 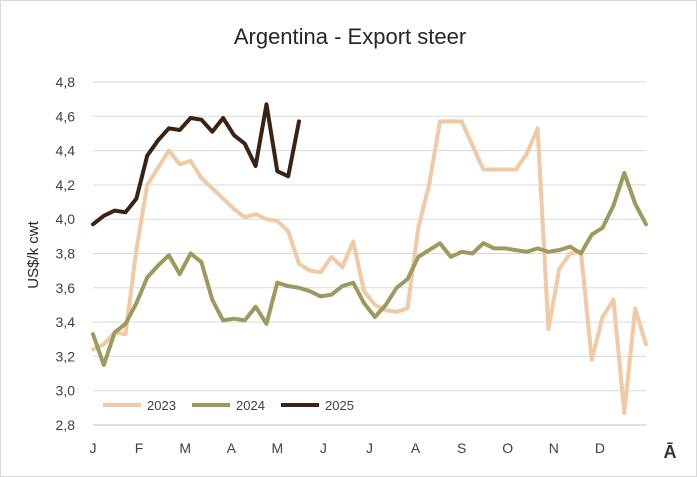 What do you see at coordinates (600, 448) in the screenshot?
I see `x-tick-label: D` at bounding box center [600, 448].